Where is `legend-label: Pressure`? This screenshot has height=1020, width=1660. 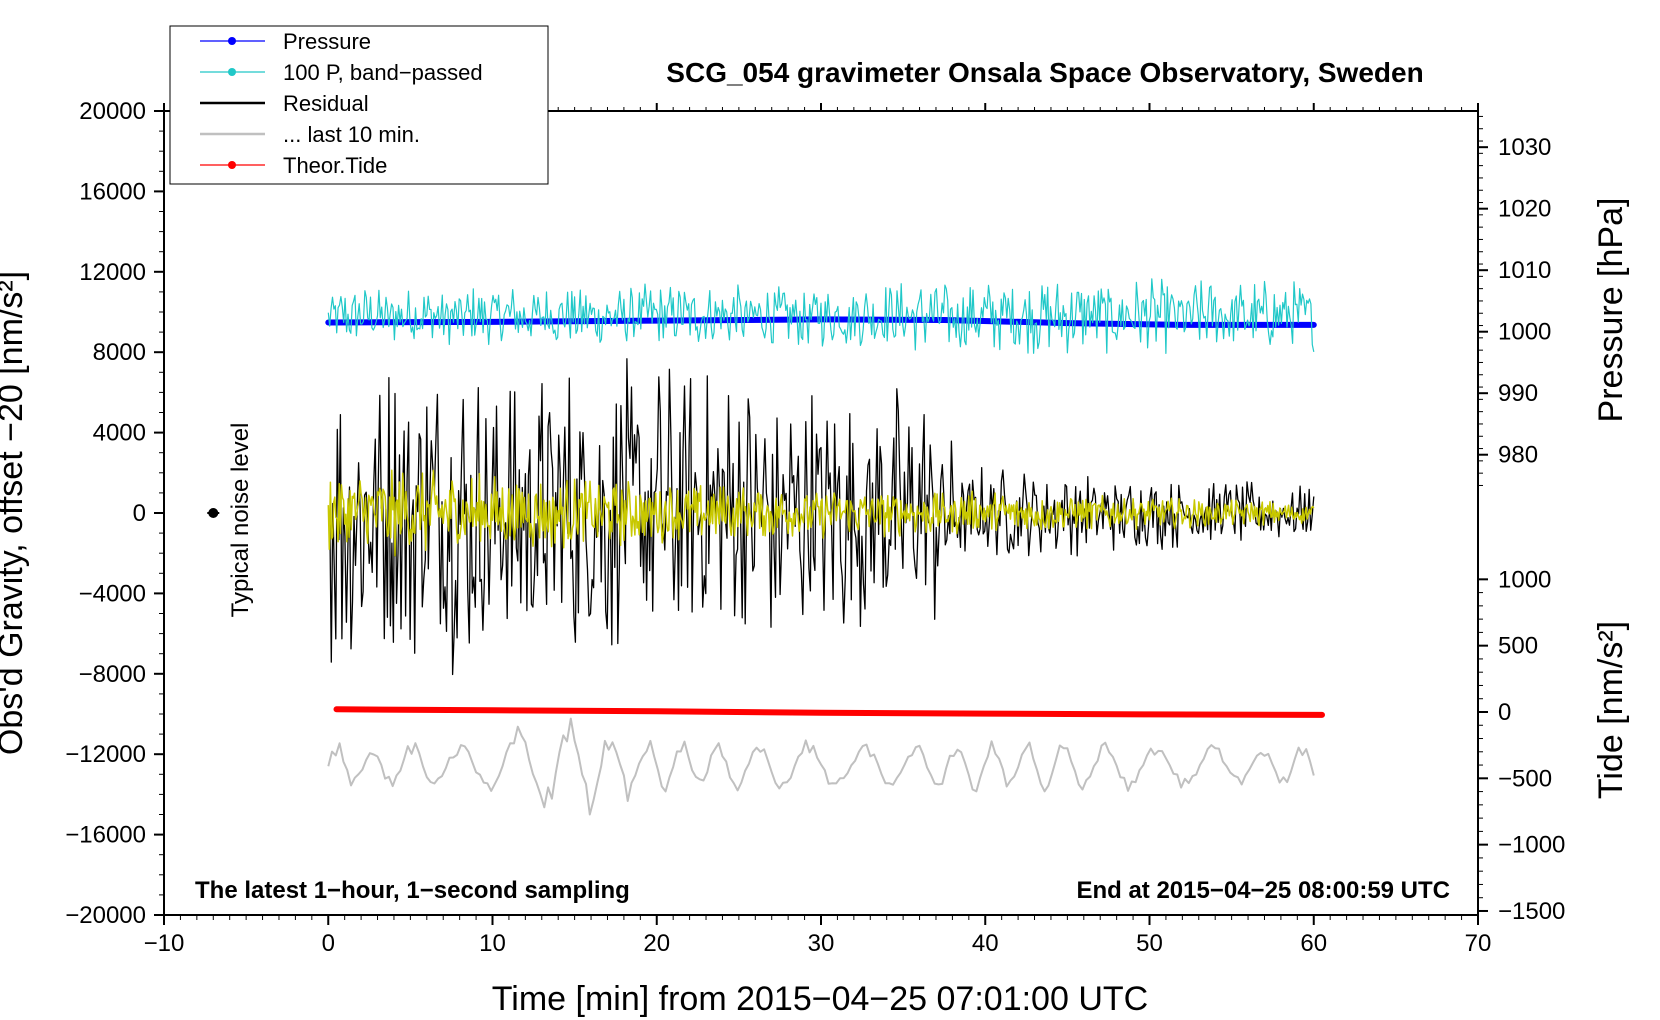 legend-label: Pressure is located at coordinates (327, 41).